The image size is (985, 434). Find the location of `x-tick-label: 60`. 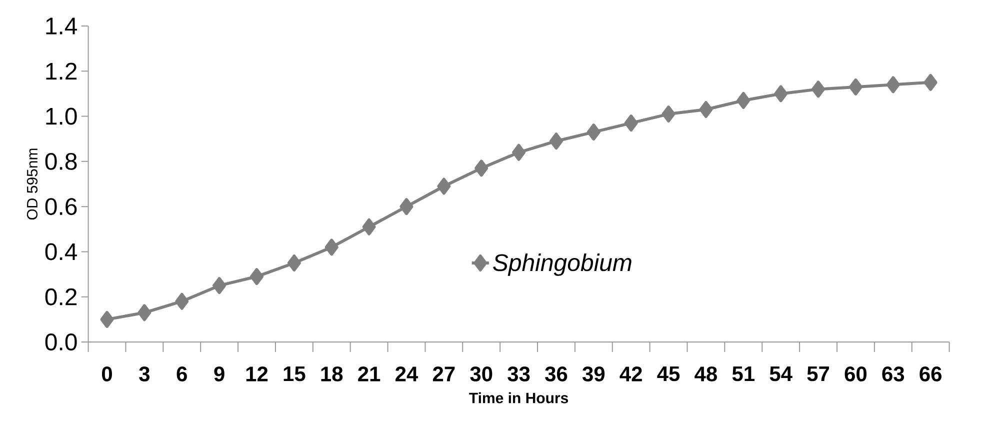

x-tick-label: 60 is located at coordinates (855, 374).